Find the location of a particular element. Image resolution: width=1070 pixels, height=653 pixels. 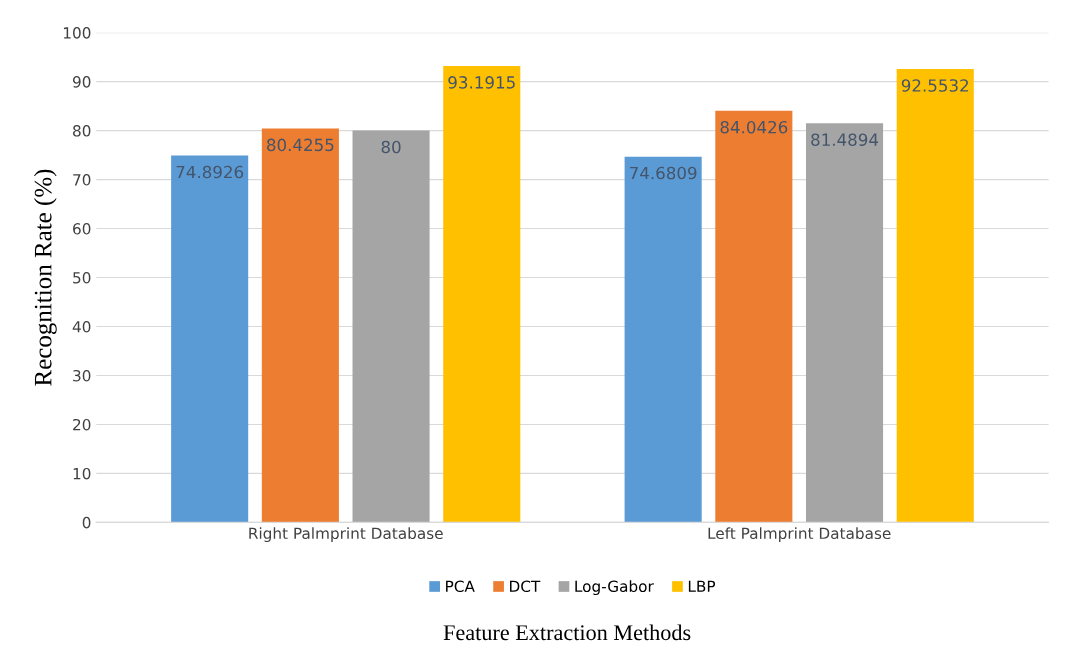

y-tick-label: 40 is located at coordinates (81, 326).